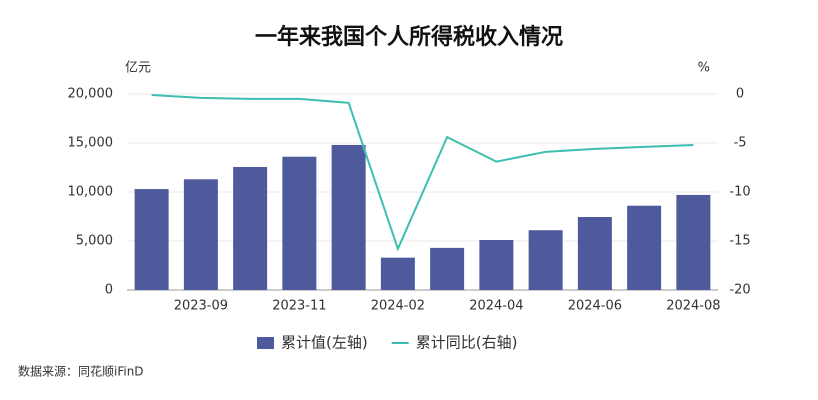 This screenshot has height=400, width=818. Describe the element at coordinates (324, 343) in the screenshot. I see `legend-label: 累计值(左轴)` at that location.